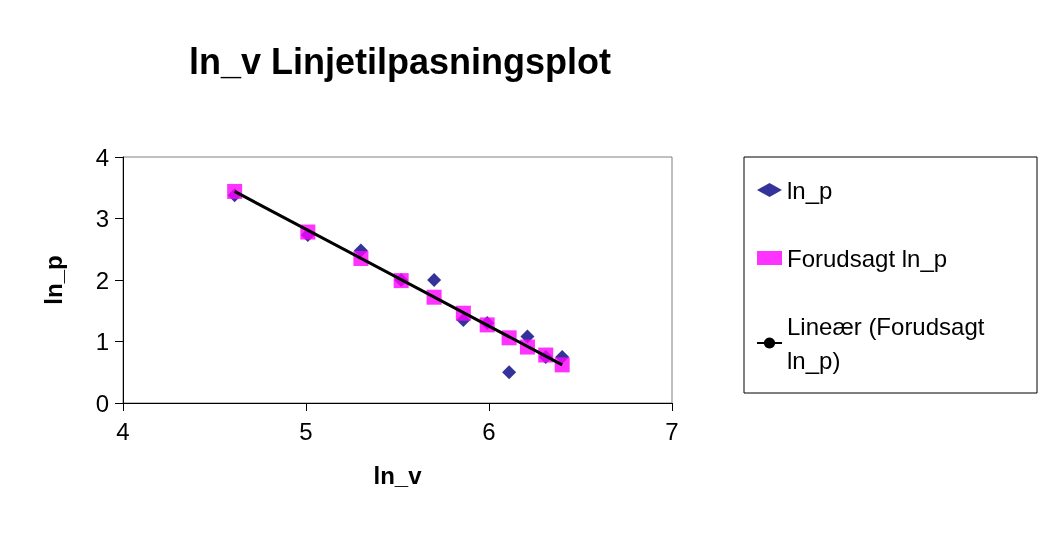 The width and height of the screenshot is (1045, 535). I want to click on x-axis-title: ln_v, so click(398, 475).